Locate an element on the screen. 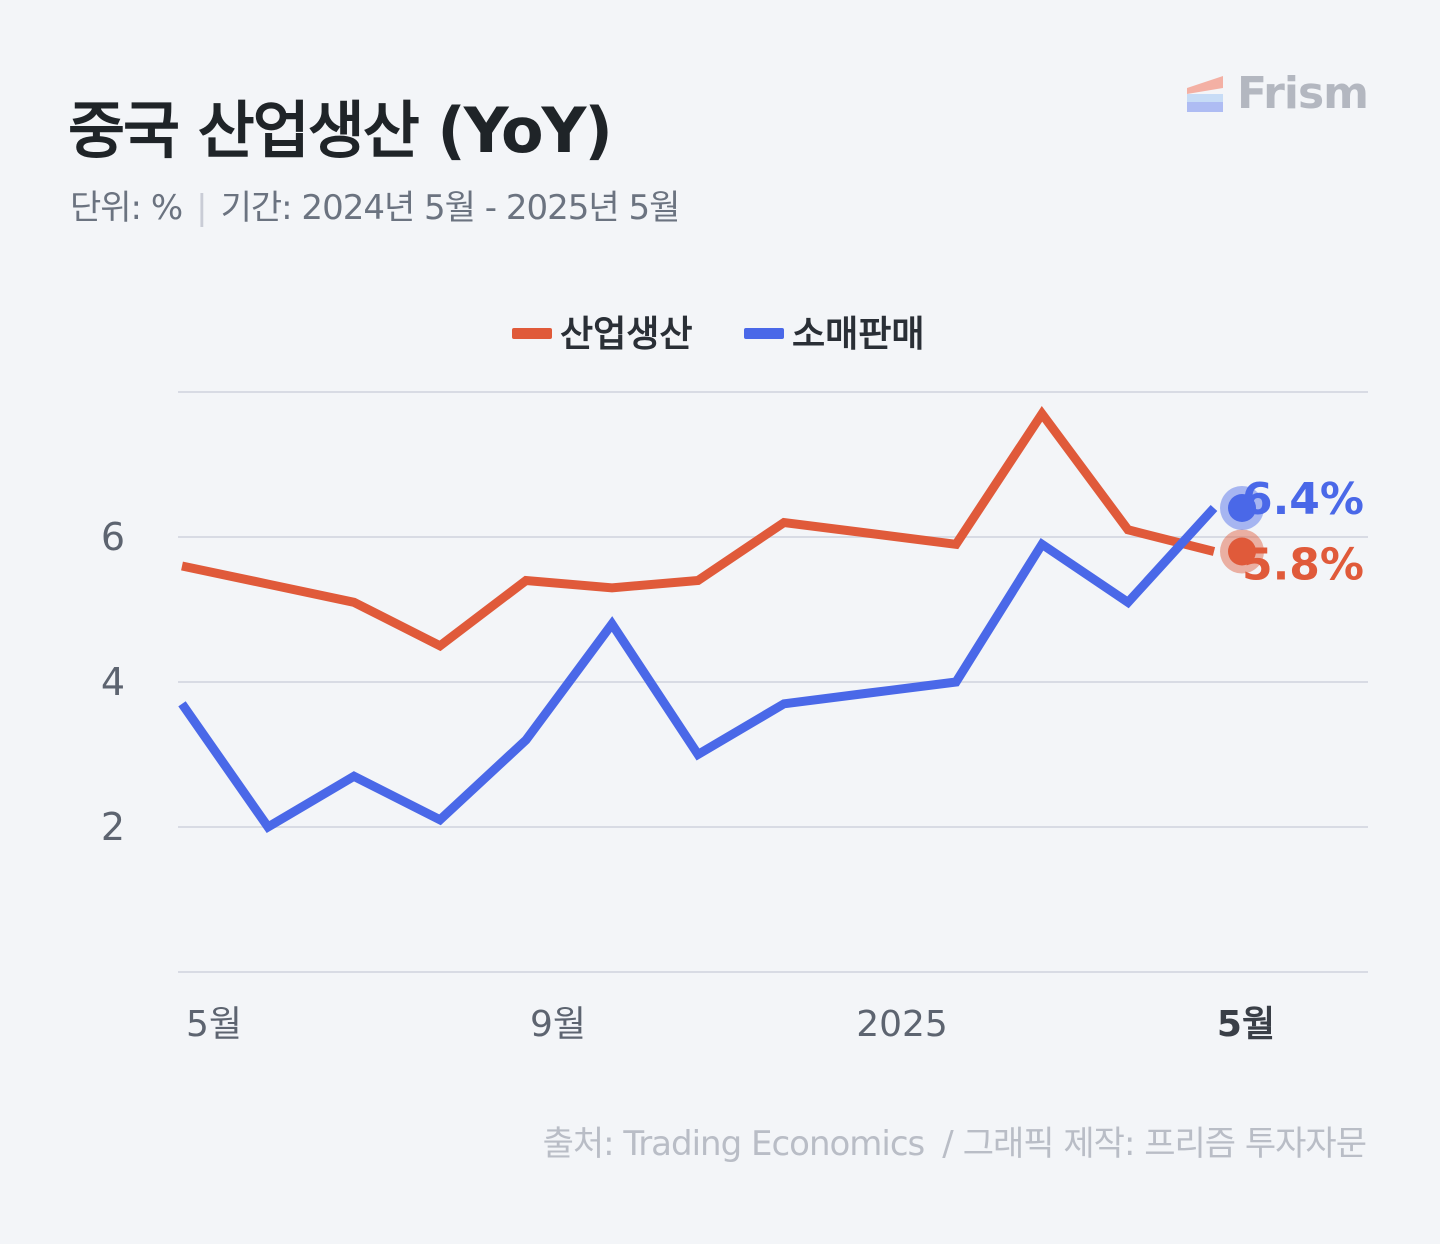  brand-logo: Frism is located at coordinates (1277, 93).